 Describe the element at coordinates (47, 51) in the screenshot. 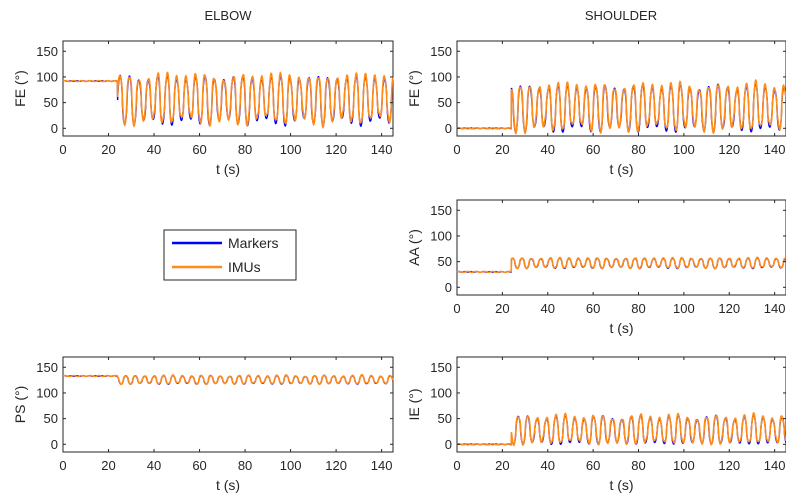

I see `elbow-fe-ytick-label: 150` at that location.